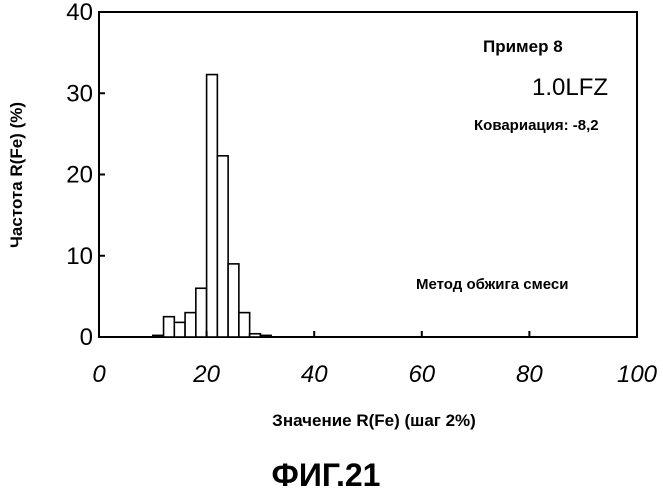  Describe the element at coordinates (523, 46) in the screenshot. I see `annotation-example: Пример 8` at that location.